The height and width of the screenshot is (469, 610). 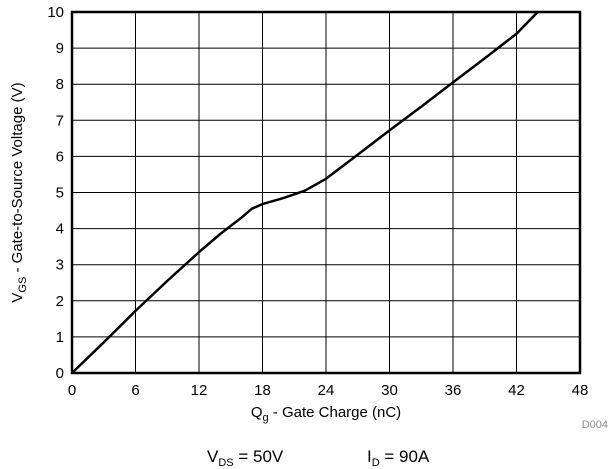 What do you see at coordinates (60, 193) in the screenshot?
I see `y-tick-label: 5` at bounding box center [60, 193].